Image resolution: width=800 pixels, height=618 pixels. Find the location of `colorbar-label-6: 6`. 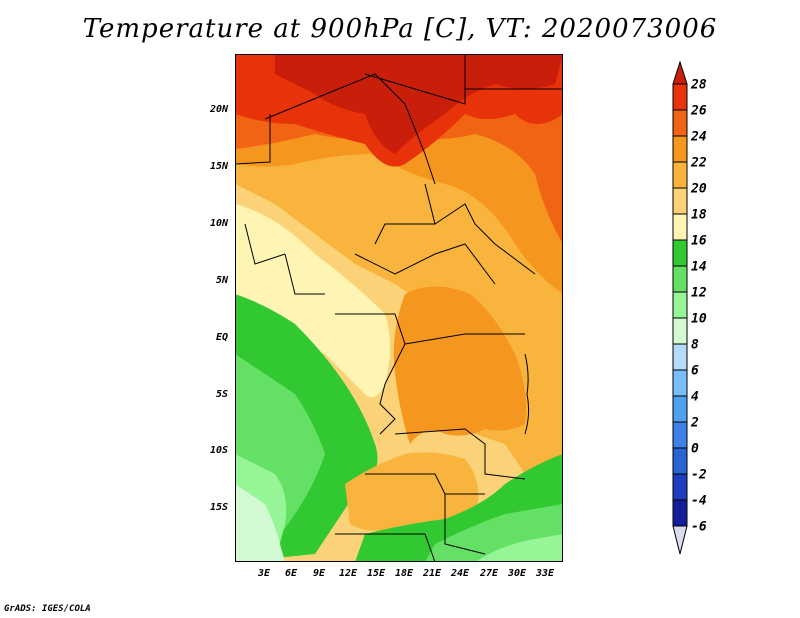

colorbar-label-6: 6 is located at coordinates (695, 371).